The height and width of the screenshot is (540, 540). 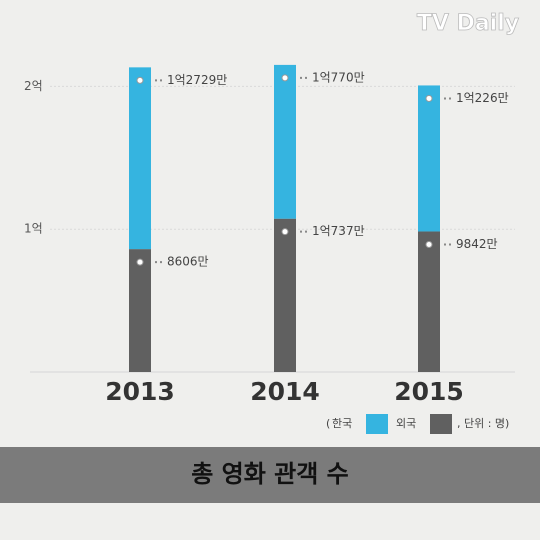 What do you see at coordinates (338, 231) in the screenshot?
I see `data-label: 1억737만` at bounding box center [338, 231].